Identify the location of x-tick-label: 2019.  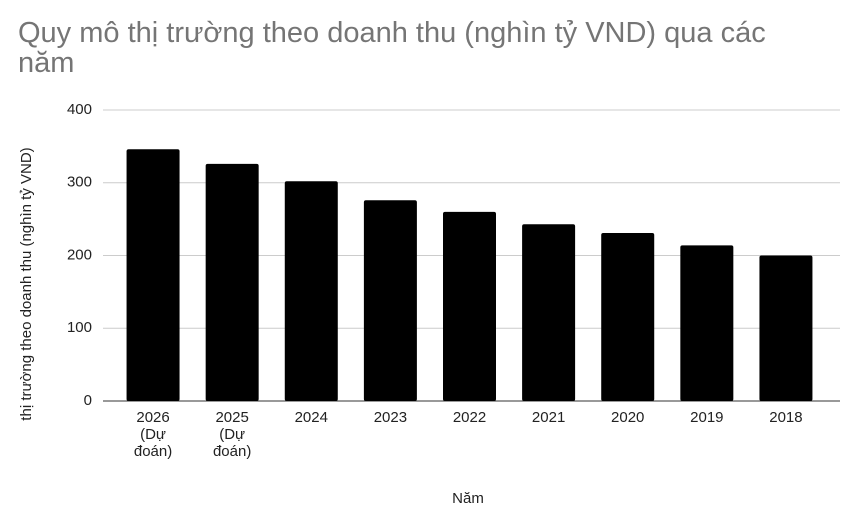
(706, 417).